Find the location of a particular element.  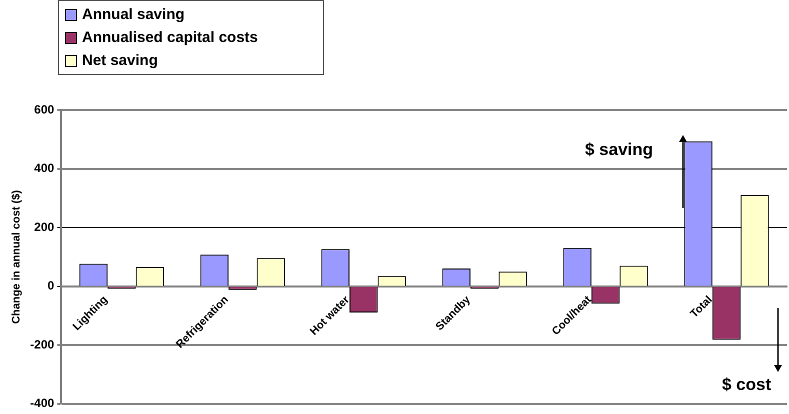

y-tick-label: 600 is located at coordinates (44, 109).